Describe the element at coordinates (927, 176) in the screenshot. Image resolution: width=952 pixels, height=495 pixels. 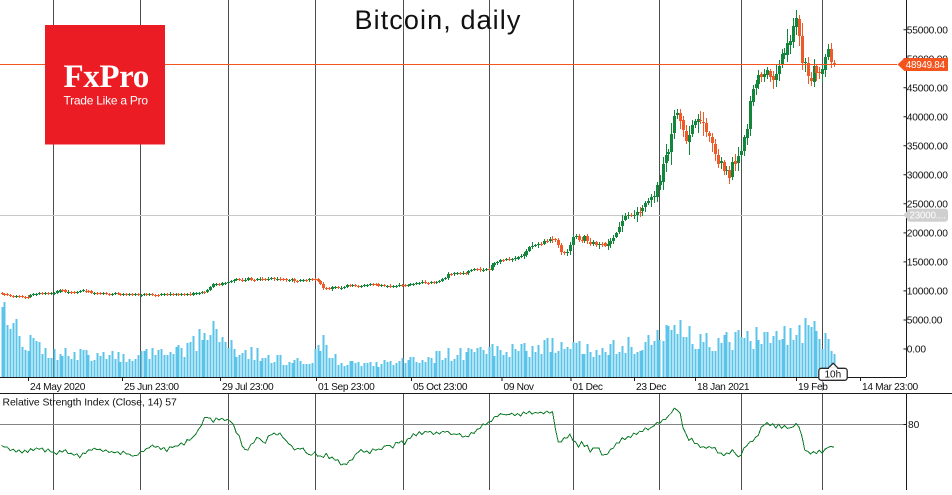
I see `svg-text: 30000.00` at that location.